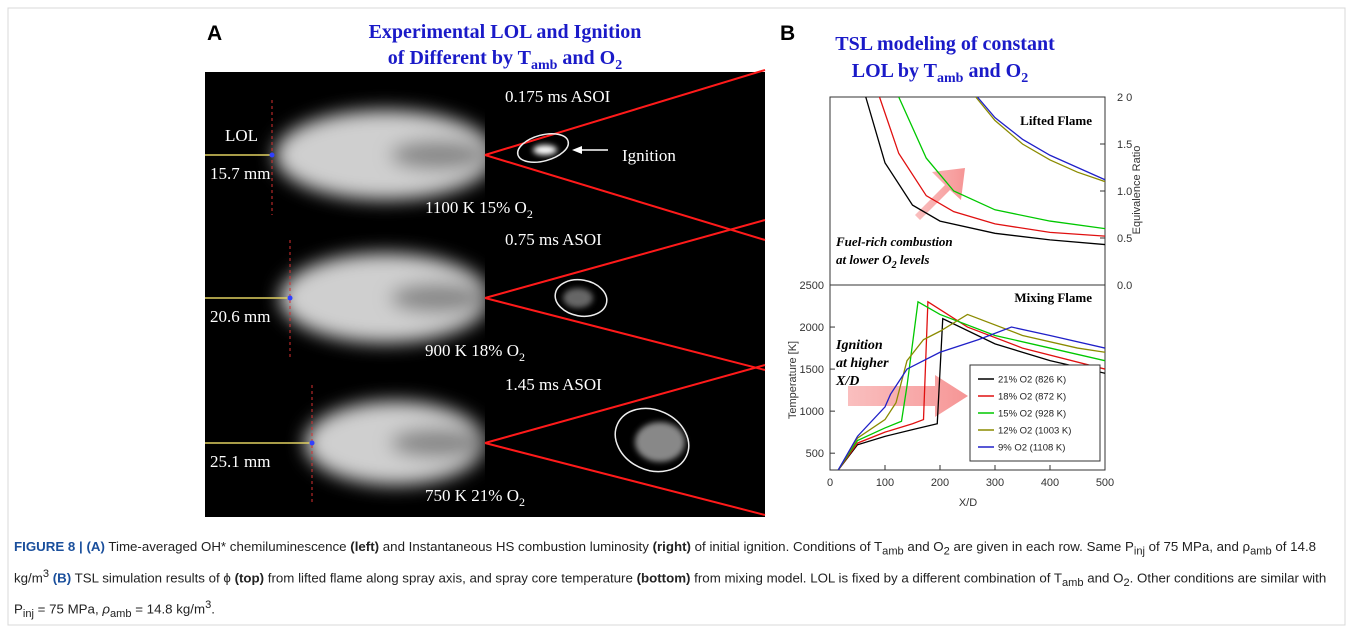  What do you see at coordinates (1105, 483) in the screenshot?
I see `x-tick-label: 500` at bounding box center [1105, 483].